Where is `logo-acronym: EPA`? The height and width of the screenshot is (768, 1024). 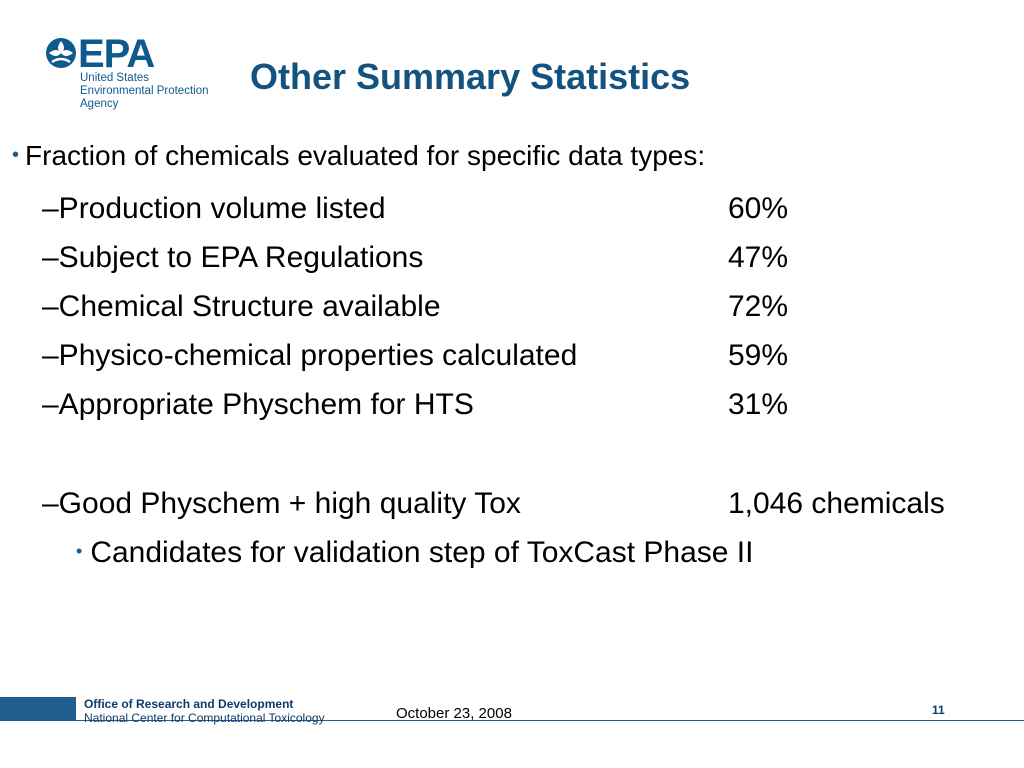 logo-acronym: EPA is located at coordinates (116, 54).